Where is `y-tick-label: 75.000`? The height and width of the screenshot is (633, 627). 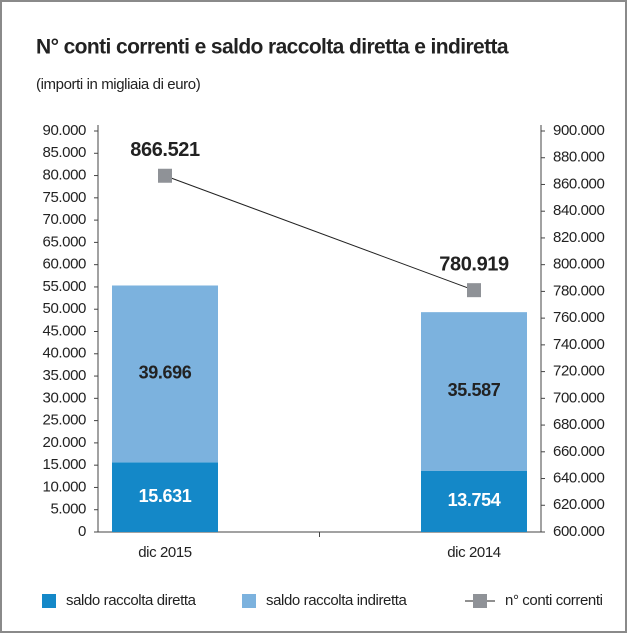 y-tick-label: 75.000 is located at coordinates (65, 197).